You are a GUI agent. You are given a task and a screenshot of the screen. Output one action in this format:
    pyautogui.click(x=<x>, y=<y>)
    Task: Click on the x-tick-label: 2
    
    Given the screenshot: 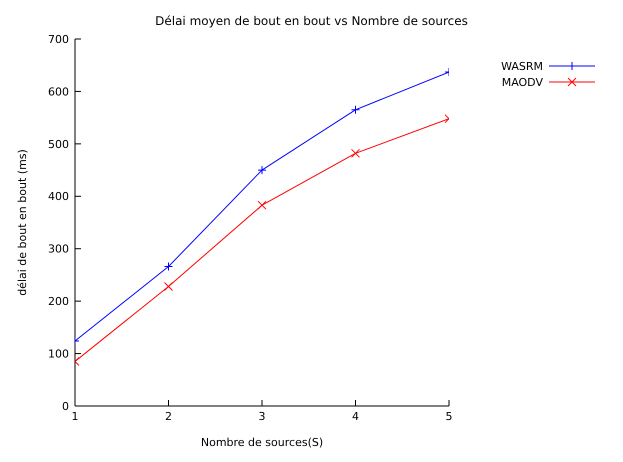 What is the action you would take?
    pyautogui.click(x=168, y=416)
    